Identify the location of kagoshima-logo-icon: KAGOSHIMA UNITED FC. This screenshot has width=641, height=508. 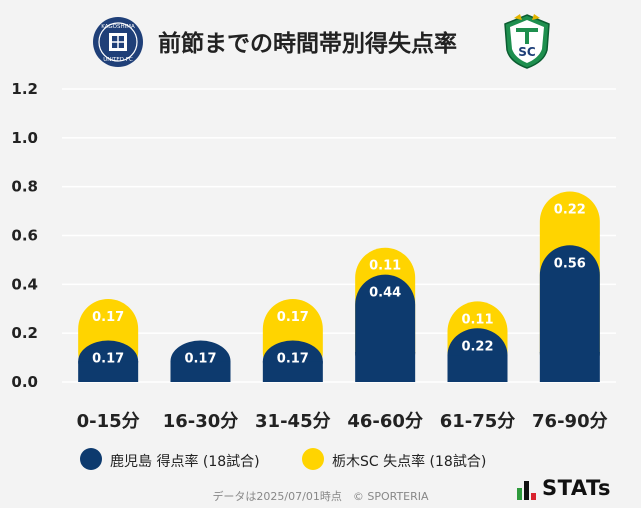
(118, 42).